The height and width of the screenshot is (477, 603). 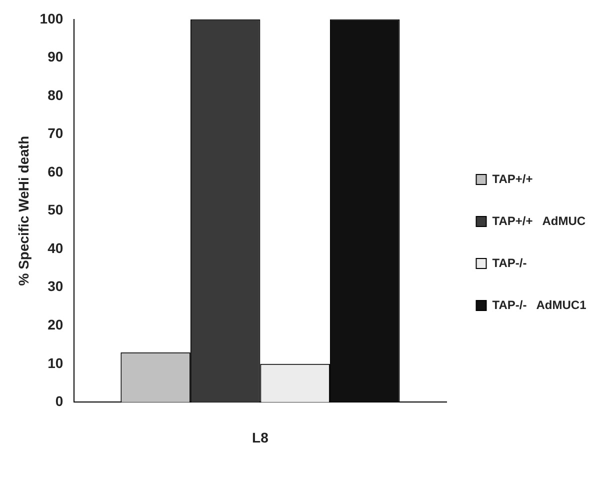 What do you see at coordinates (539, 305) in the screenshot?
I see `legend-label: TAP-/- AdMUC1` at bounding box center [539, 305].